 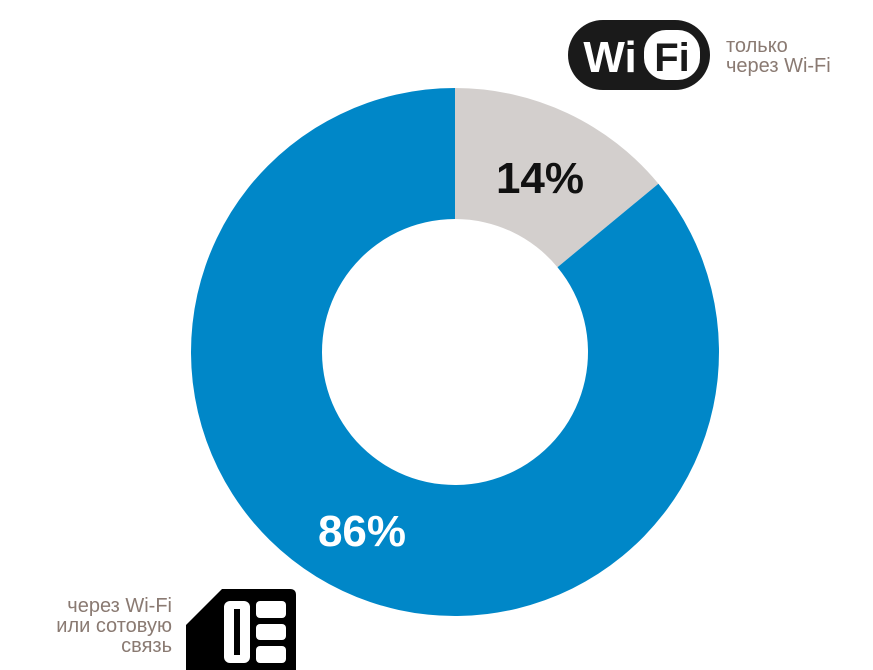 What do you see at coordinates (362, 531) in the screenshot?
I see `value-label-wifi-or-cellular: 86%` at bounding box center [362, 531].